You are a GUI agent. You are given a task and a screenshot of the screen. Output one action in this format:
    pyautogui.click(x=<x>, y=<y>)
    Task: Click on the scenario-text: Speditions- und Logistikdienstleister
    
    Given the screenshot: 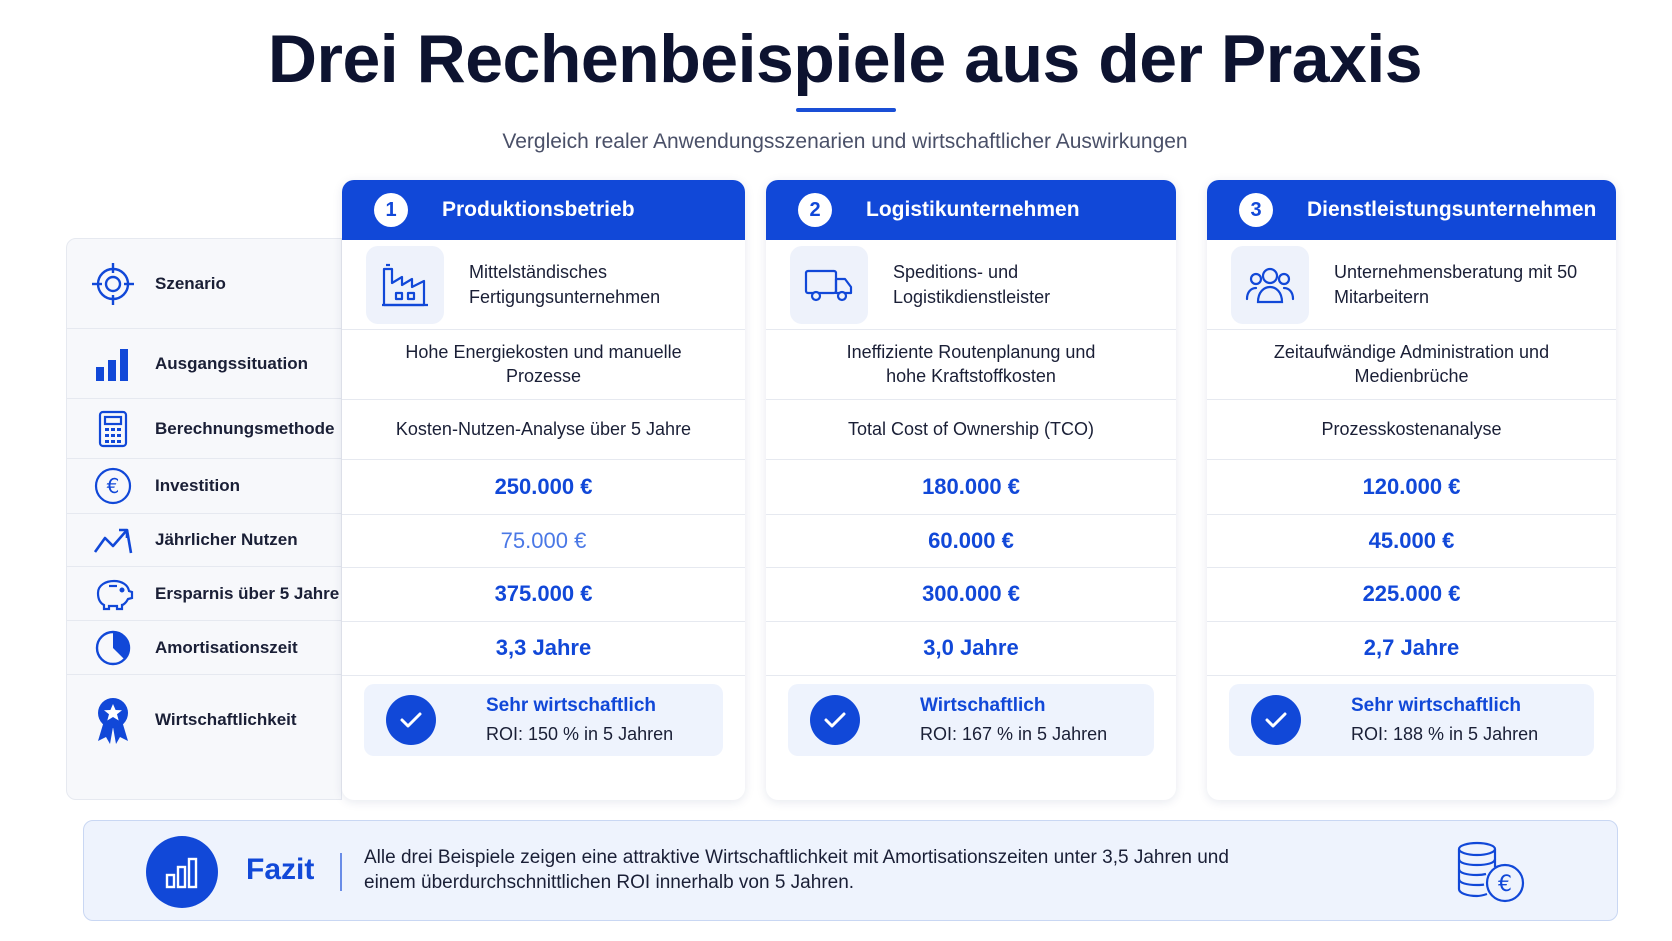 What is the action you would take?
    pyautogui.click(x=972, y=284)
    